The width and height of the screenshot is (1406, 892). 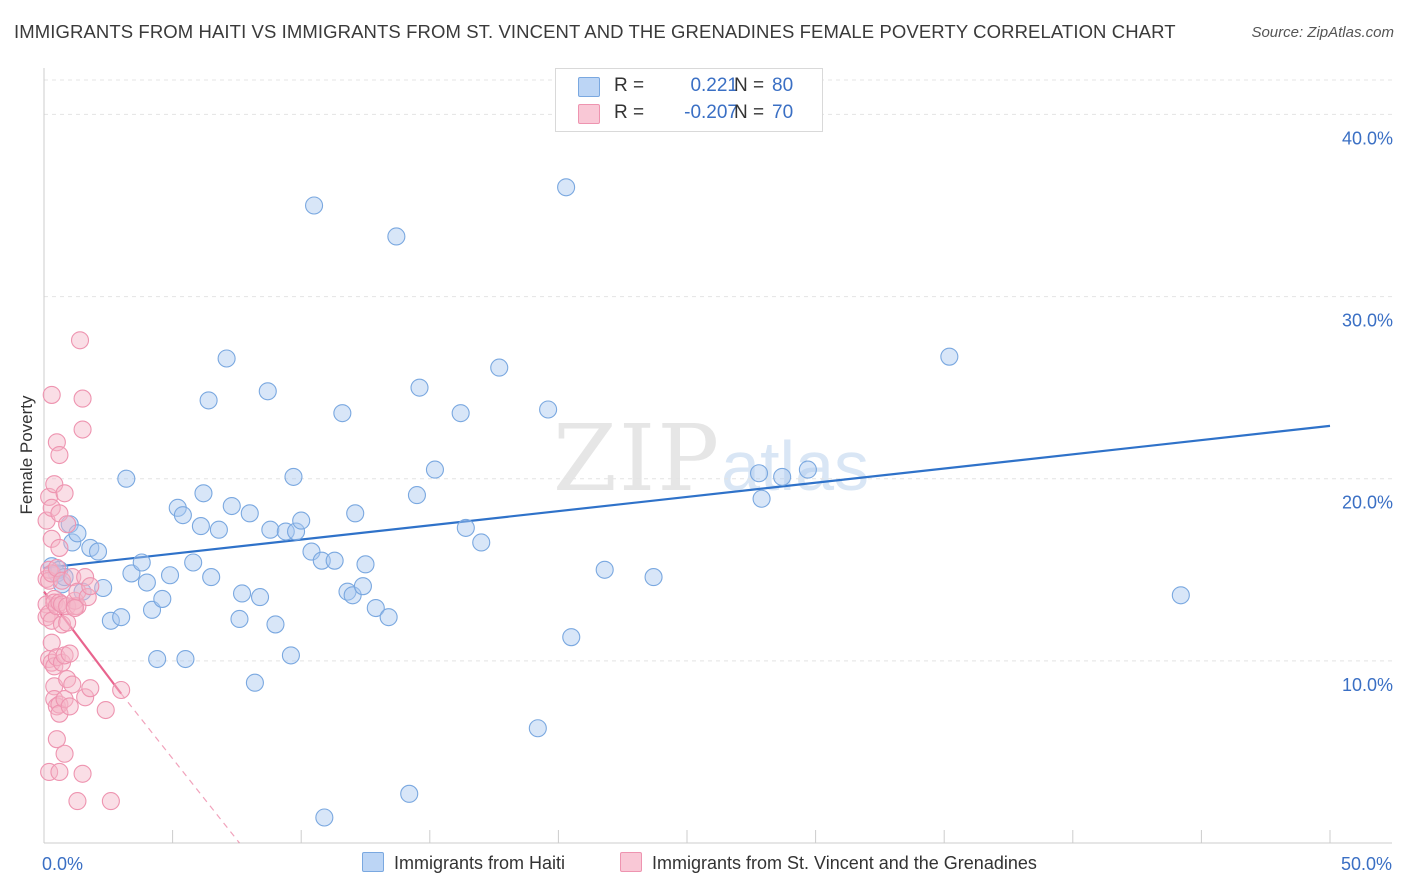 I want to click on source-credit: Source: ZipAtlas.com, so click(x=1322, y=32).